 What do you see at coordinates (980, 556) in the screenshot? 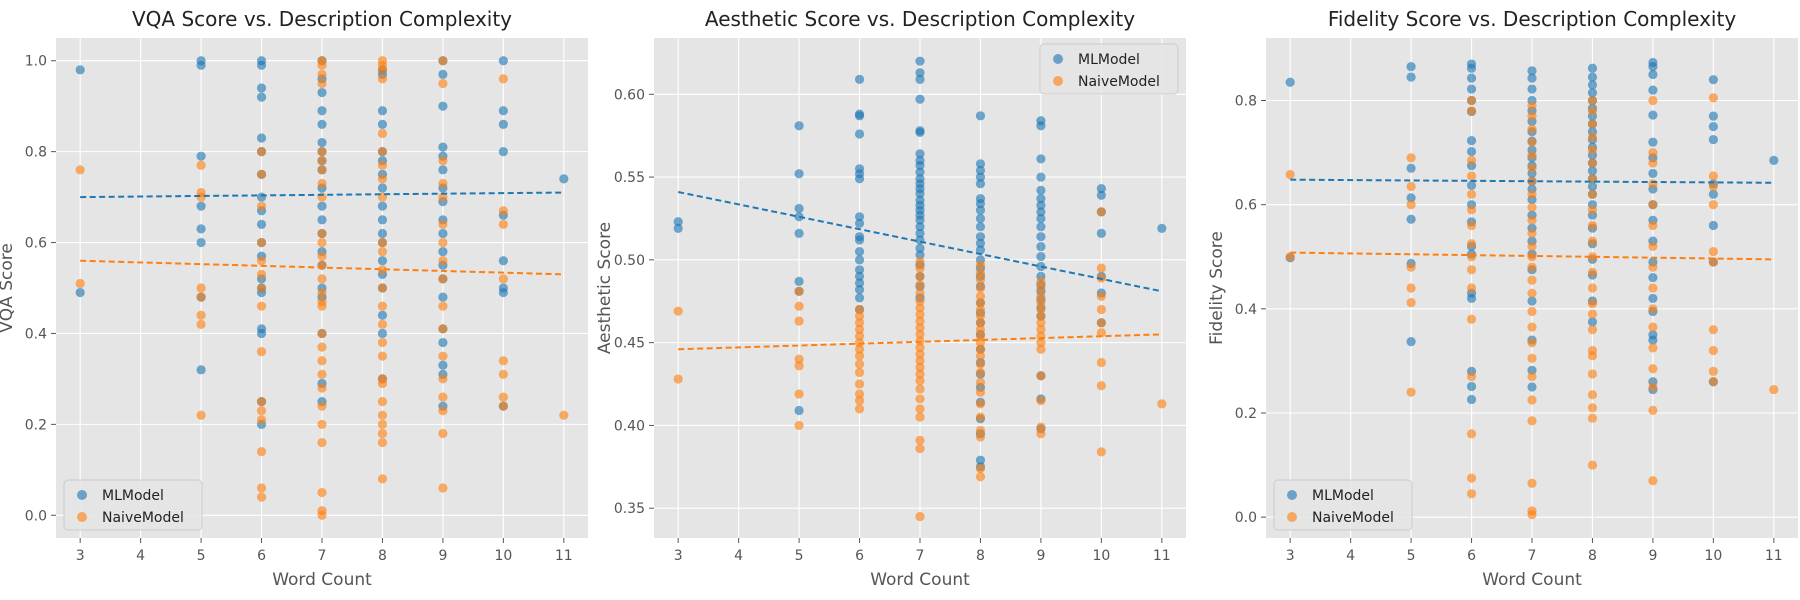
I see `x-tick-label: 8` at bounding box center [980, 556].